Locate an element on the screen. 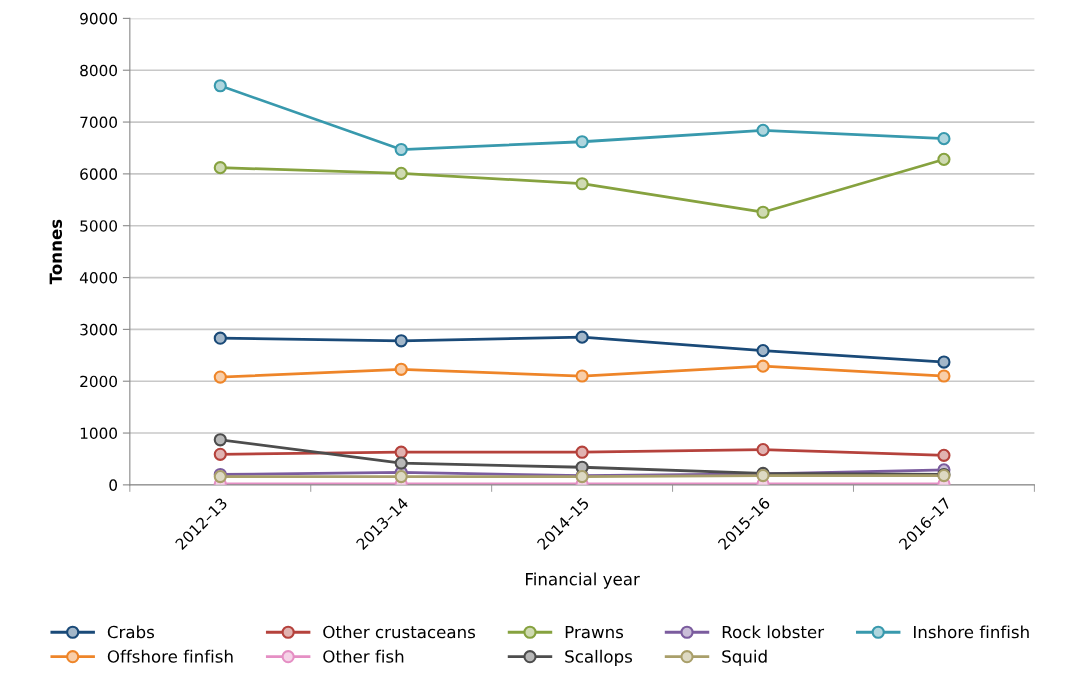 This screenshot has height=681, width=1082. legend-label: Squid is located at coordinates (744, 657).